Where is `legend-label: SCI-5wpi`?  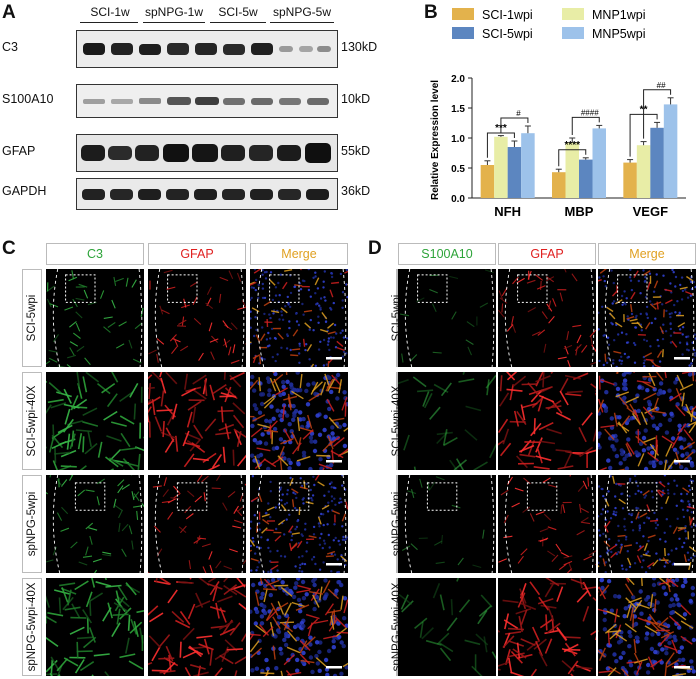 legend-label: SCI-5wpi is located at coordinates (507, 34).